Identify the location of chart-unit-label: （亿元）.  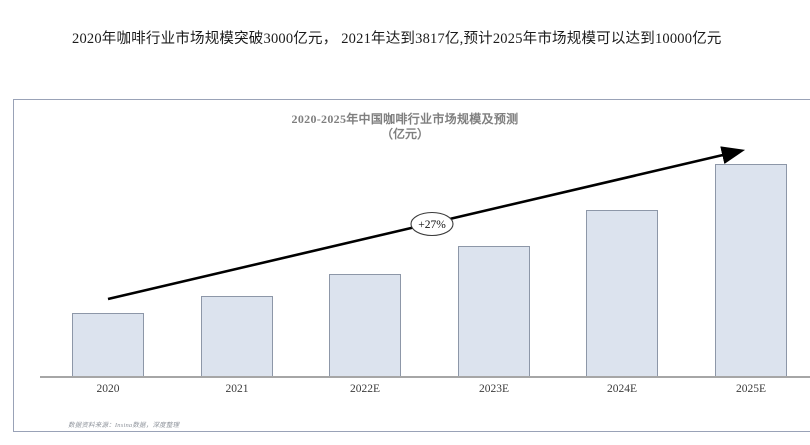
(404, 134).